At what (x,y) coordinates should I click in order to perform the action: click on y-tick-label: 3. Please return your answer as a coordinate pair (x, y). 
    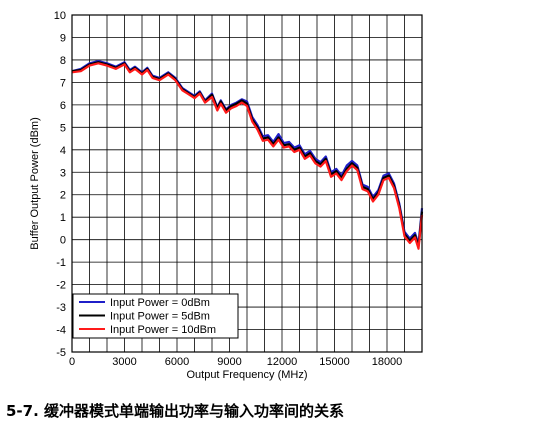
    Looking at the image, I should click on (63, 173).